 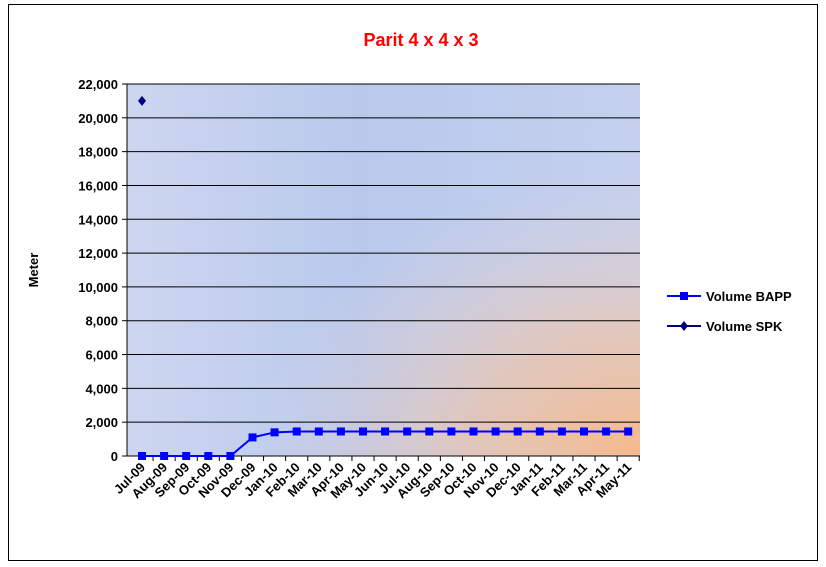 What do you see at coordinates (98, 219) in the screenshot?
I see `y-tick-label: 14,000` at bounding box center [98, 219].